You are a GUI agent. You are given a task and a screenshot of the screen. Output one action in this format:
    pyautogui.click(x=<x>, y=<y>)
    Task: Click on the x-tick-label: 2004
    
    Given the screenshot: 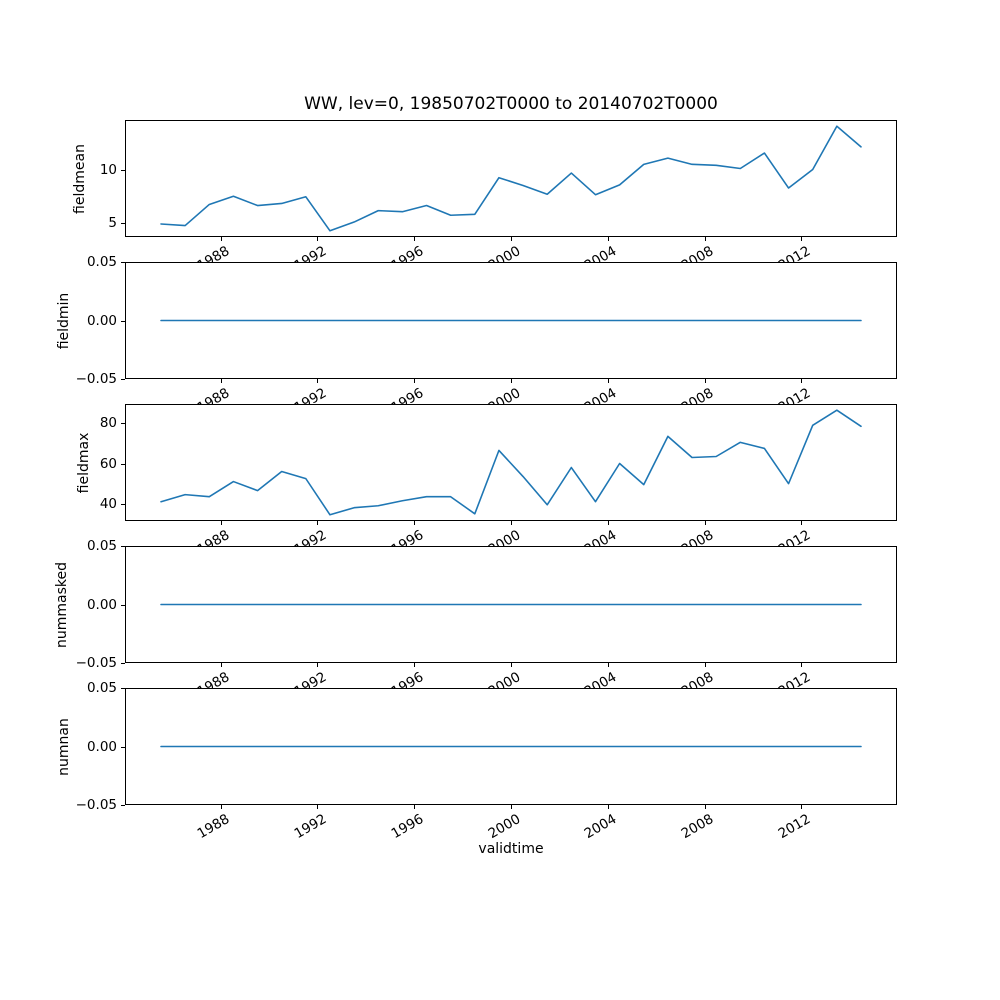 What is the action you would take?
    pyautogui.click(x=601, y=827)
    